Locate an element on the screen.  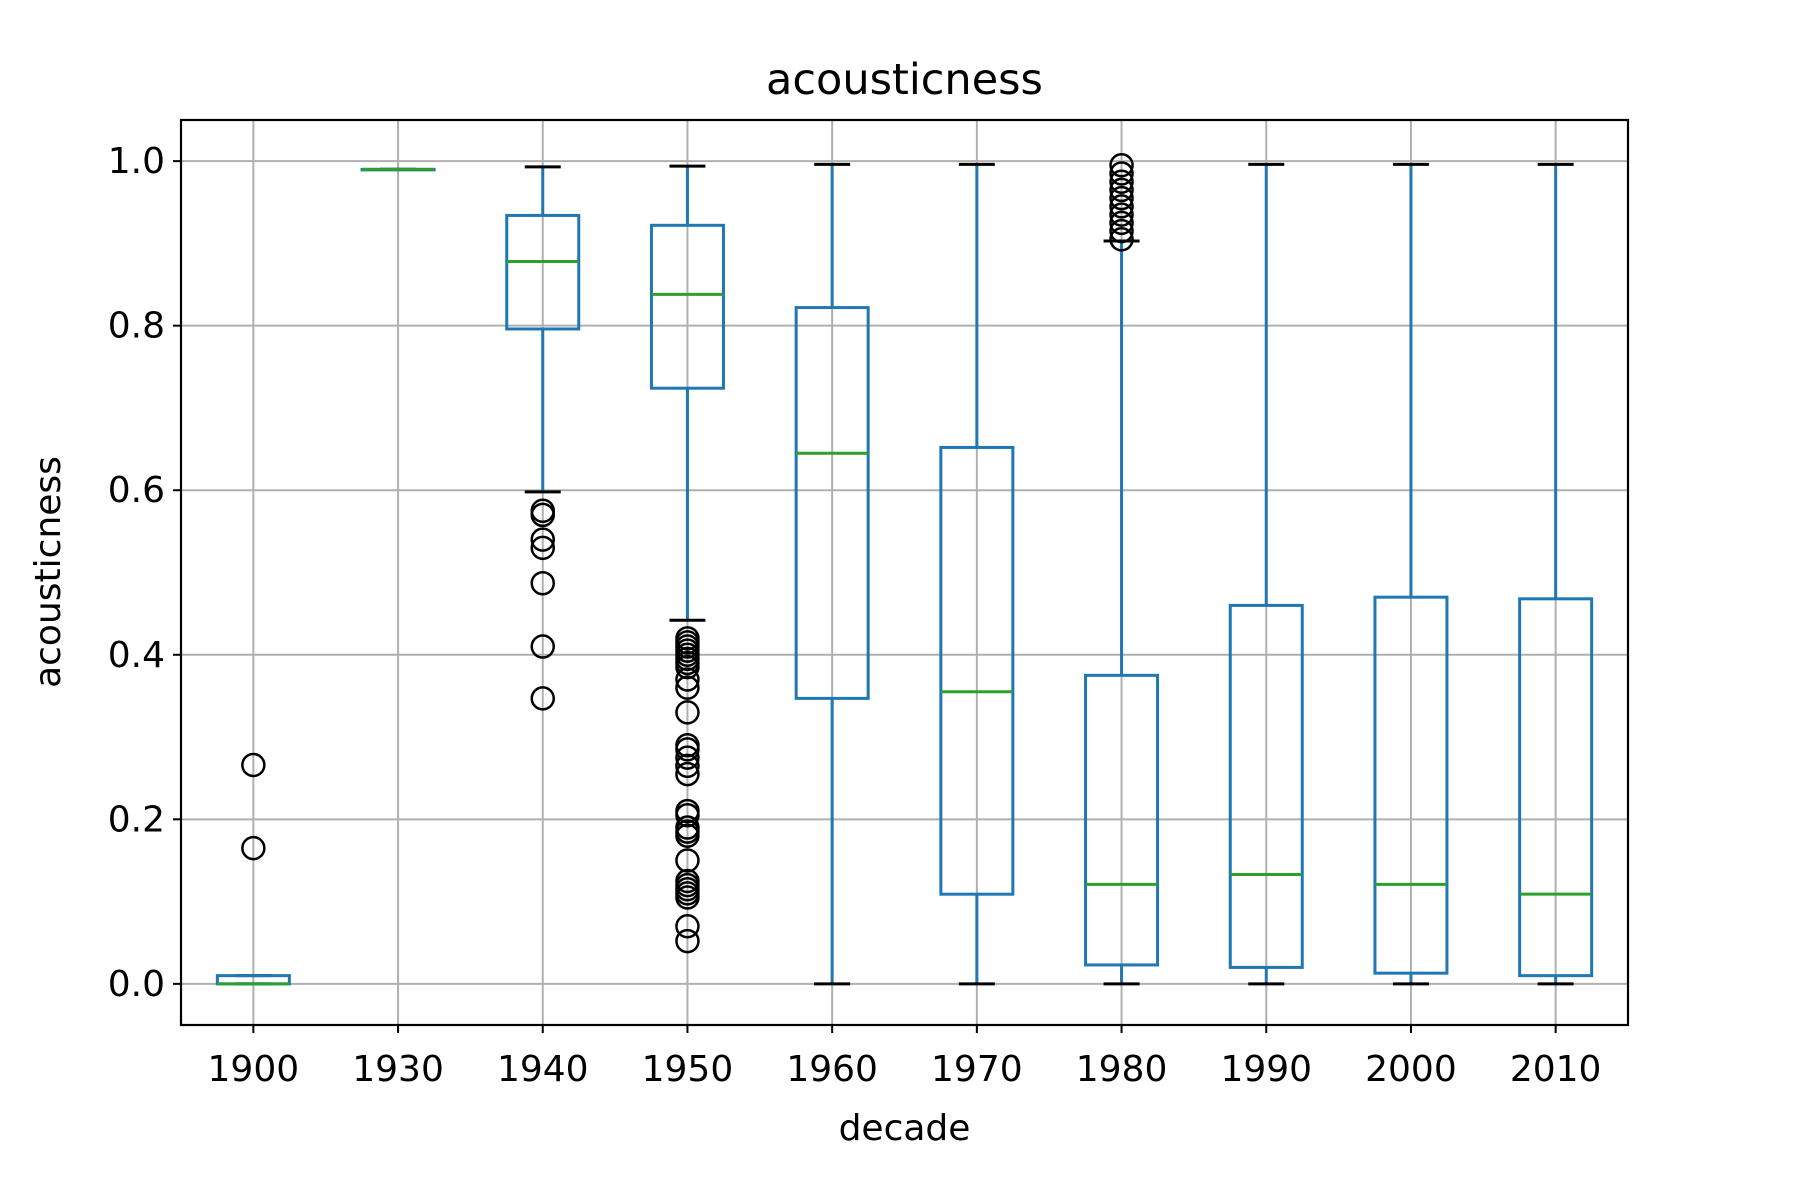
y-tick-label: 0.0 is located at coordinates (136, 984).